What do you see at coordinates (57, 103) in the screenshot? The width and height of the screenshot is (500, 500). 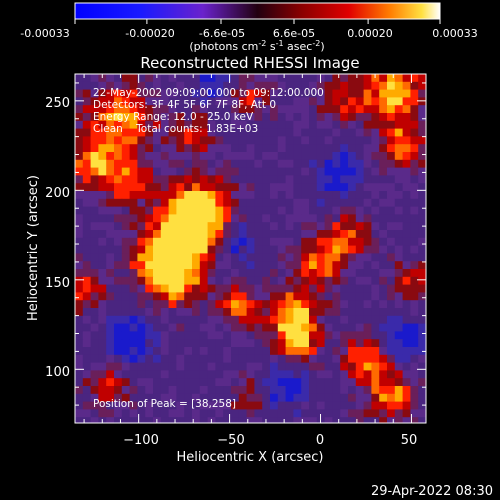 I see `y-tick-label-250: 250` at bounding box center [57, 103].